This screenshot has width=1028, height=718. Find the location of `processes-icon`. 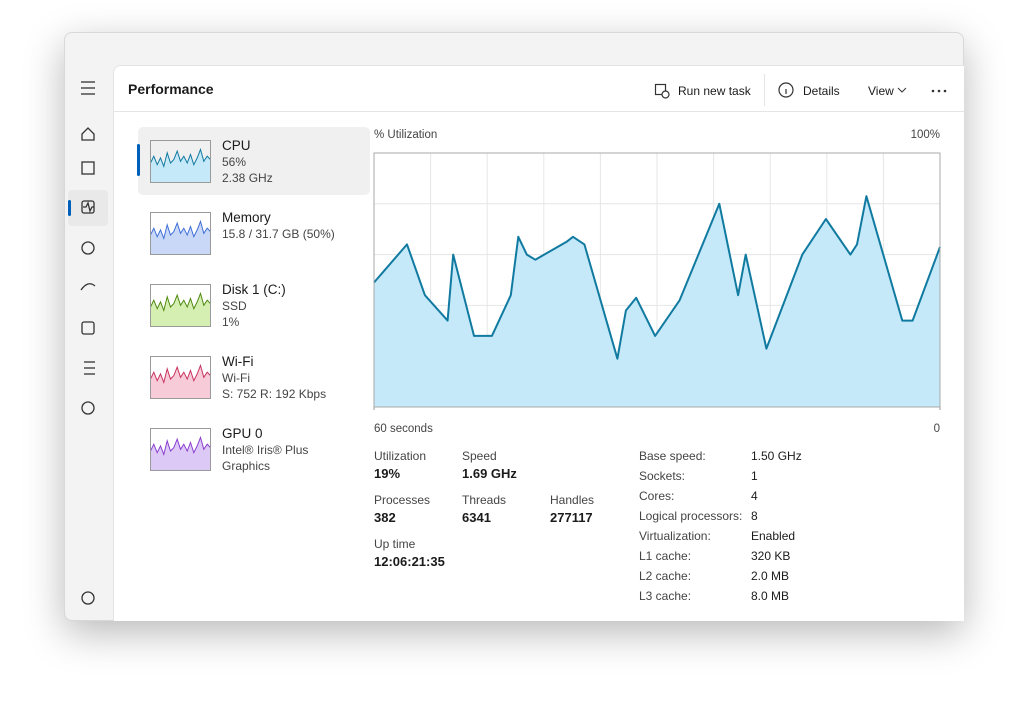

processes-icon is located at coordinates (88, 134).